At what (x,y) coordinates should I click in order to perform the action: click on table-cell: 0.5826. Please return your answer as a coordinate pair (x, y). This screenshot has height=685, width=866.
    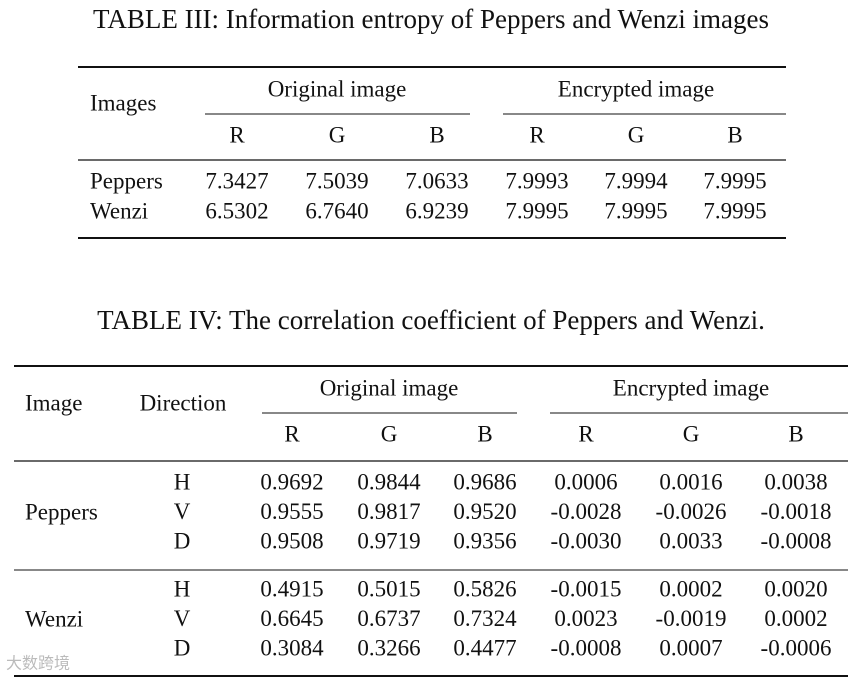
    Looking at the image, I should click on (484, 588).